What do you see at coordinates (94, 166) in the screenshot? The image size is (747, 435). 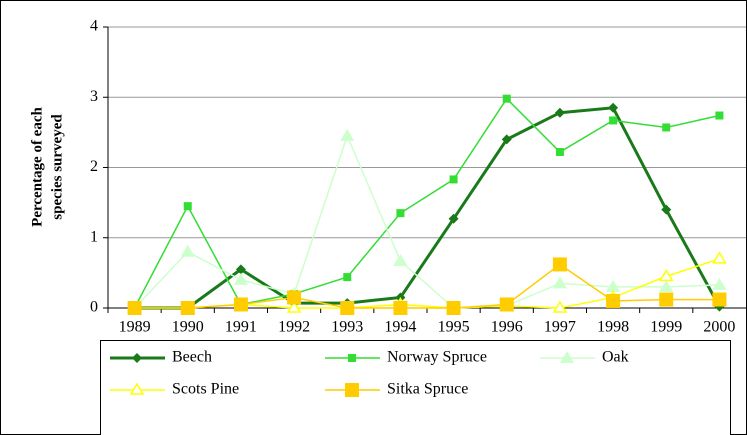 I see `y-tick-label: 2` at bounding box center [94, 166].